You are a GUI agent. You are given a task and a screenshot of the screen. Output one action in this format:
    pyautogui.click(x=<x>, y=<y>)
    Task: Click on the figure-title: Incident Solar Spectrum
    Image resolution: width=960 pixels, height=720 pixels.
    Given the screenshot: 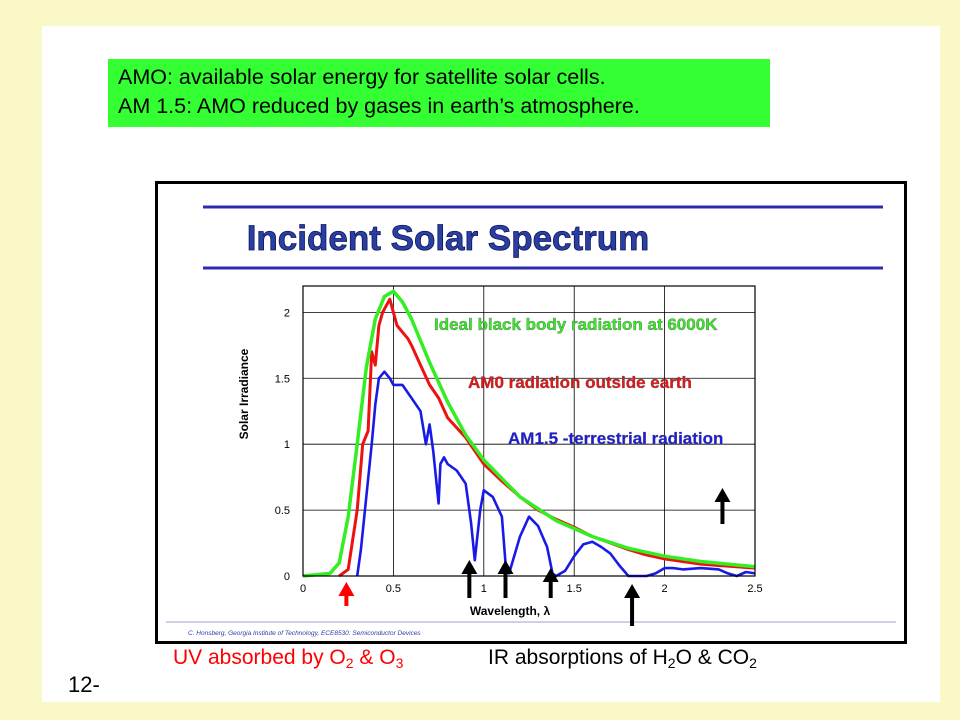 What is the action you would take?
    pyautogui.click(x=448, y=238)
    